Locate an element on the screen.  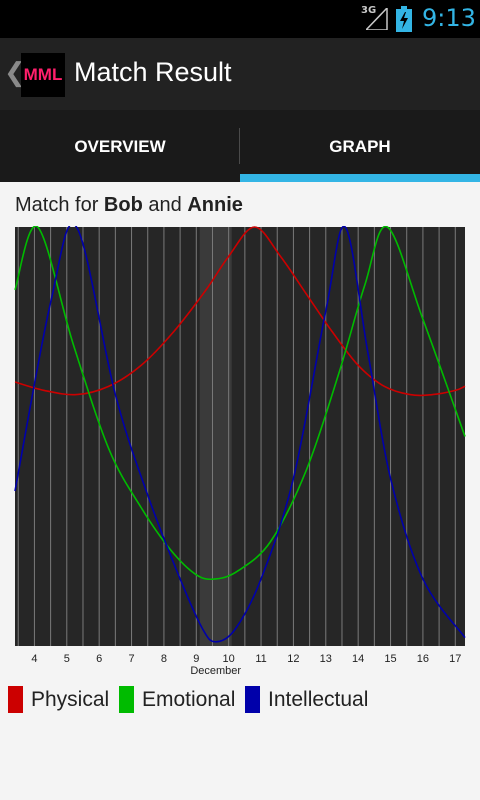
x-tick-label: 16 is located at coordinates (423, 659).